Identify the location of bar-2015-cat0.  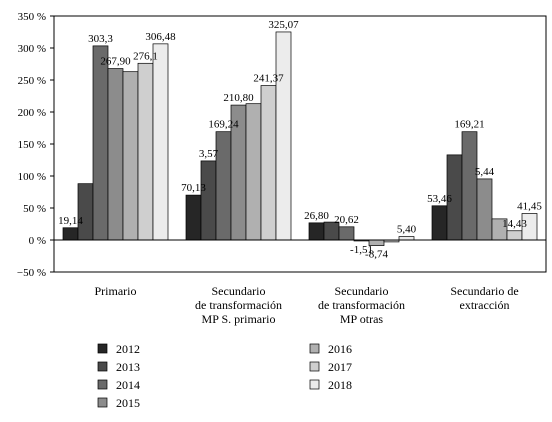
(115, 154).